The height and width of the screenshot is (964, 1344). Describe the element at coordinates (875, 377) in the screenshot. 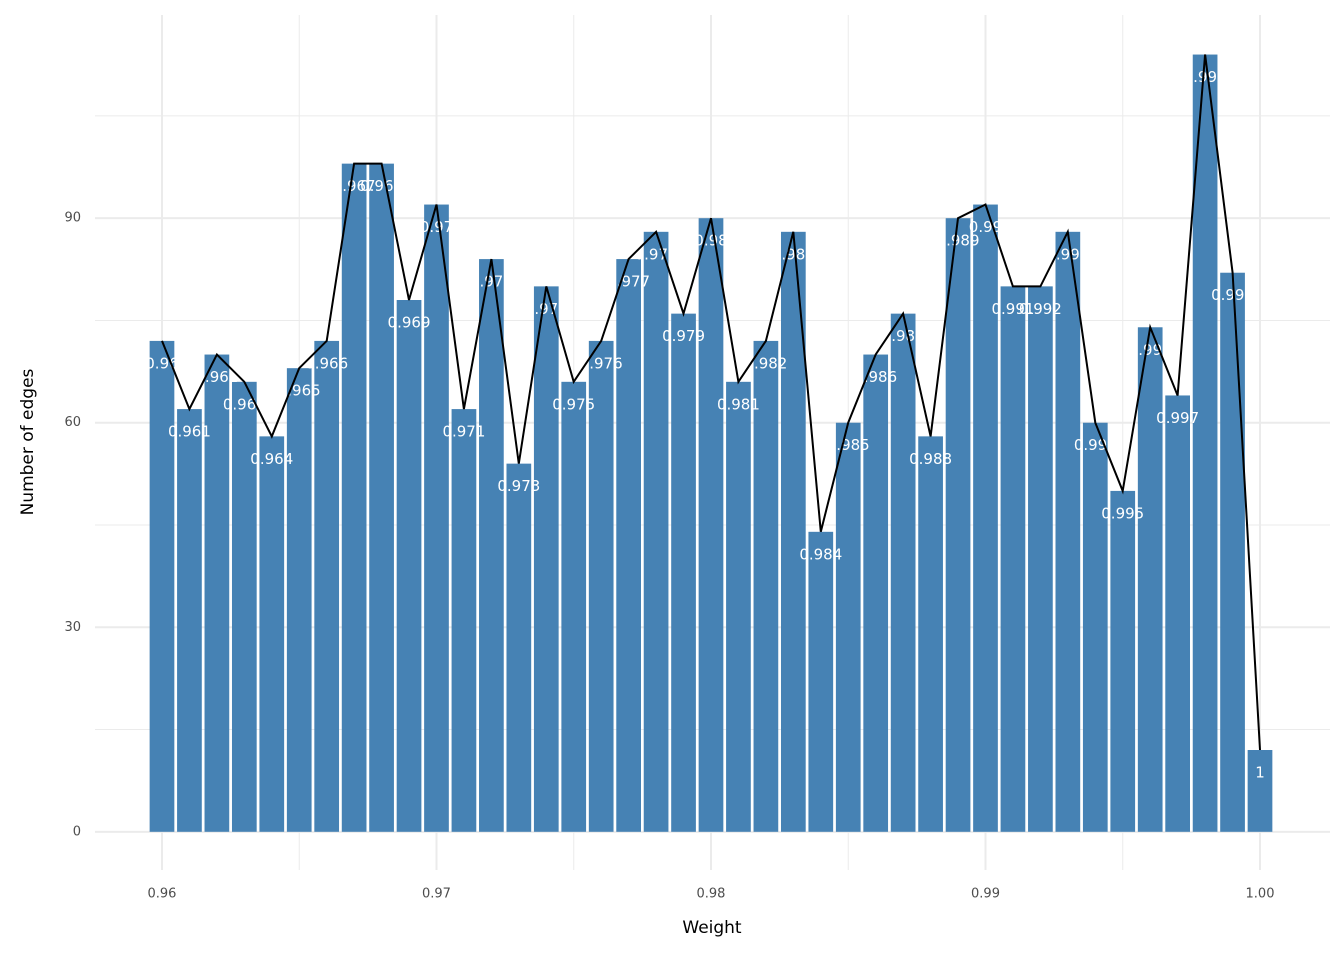

I see `data-label: 0.986` at that location.